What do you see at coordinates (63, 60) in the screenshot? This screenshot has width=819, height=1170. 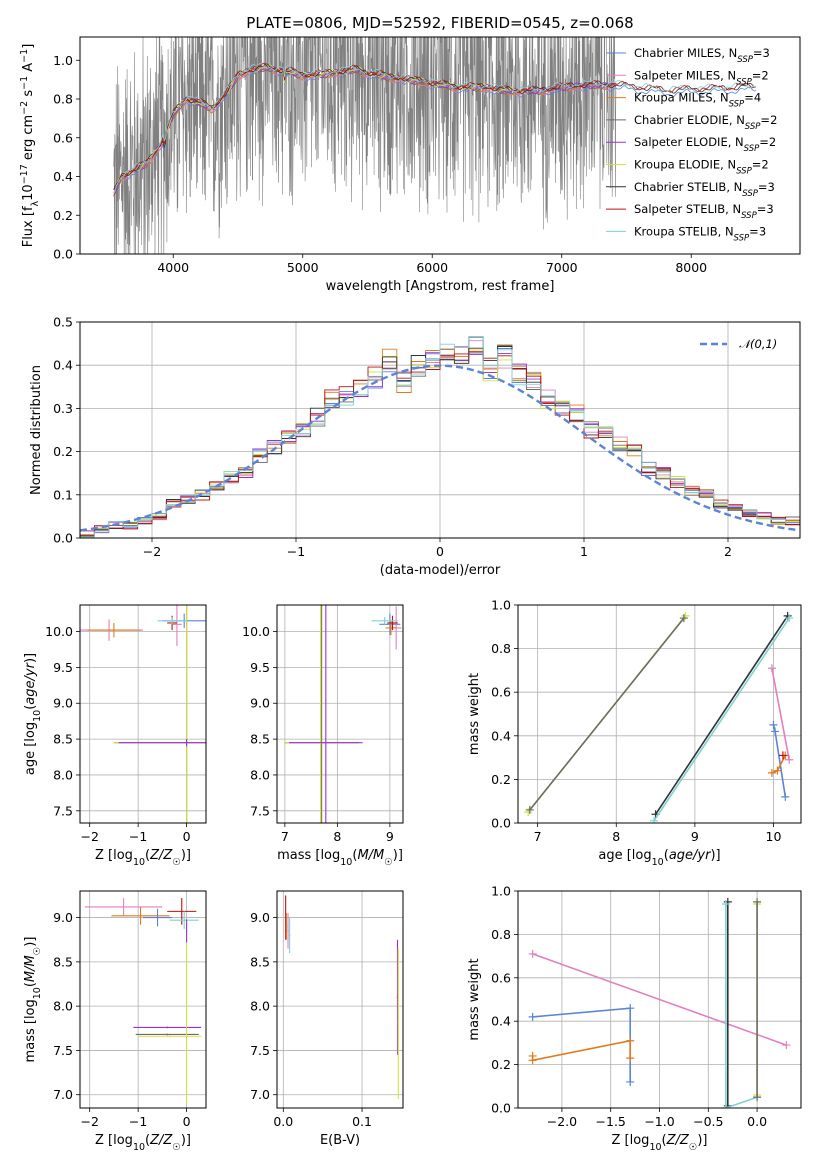 I see `y-tick-label: 1.0` at bounding box center [63, 60].